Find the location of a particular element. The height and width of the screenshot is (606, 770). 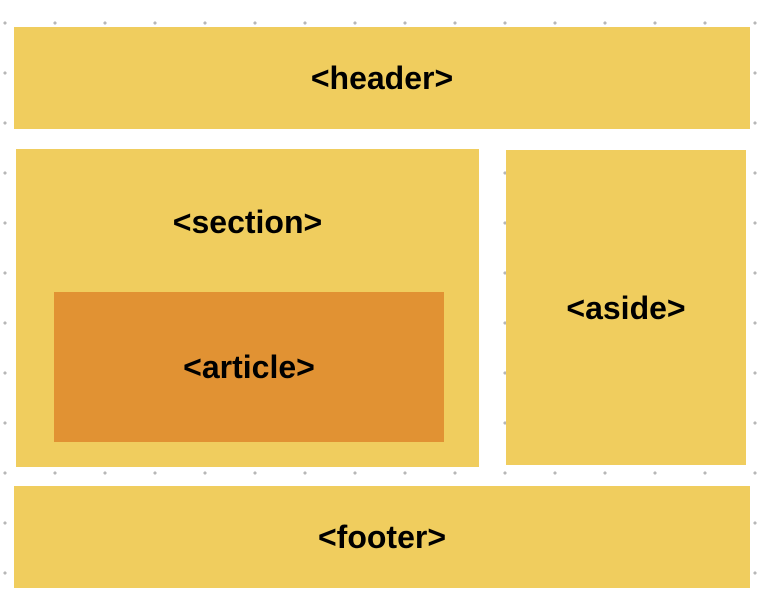

section-label: <section> is located at coordinates (247, 222).